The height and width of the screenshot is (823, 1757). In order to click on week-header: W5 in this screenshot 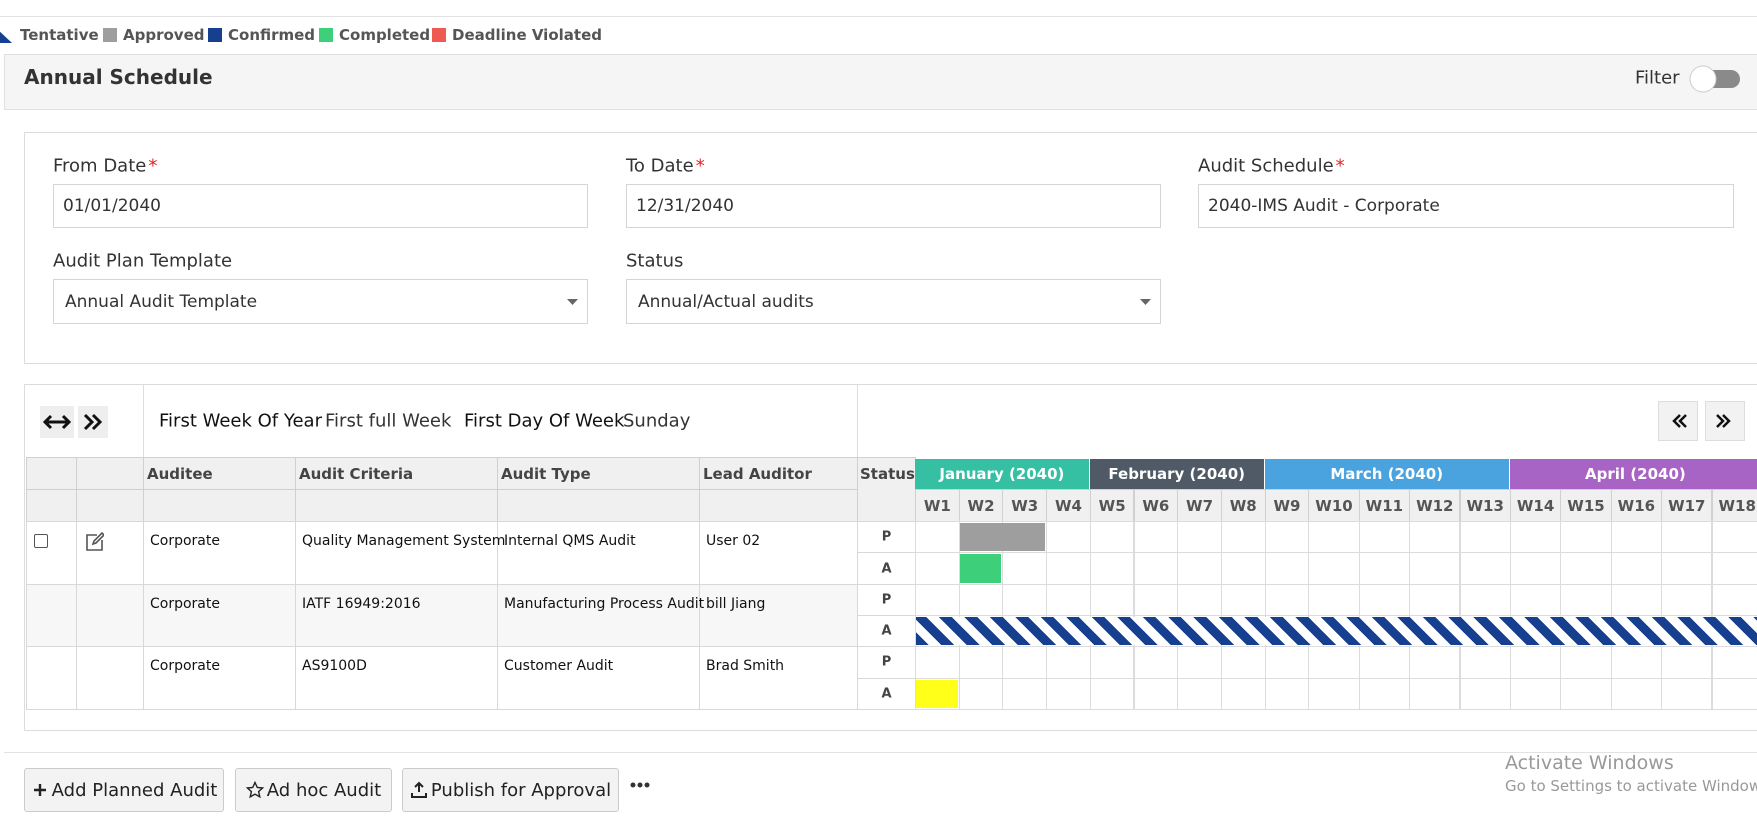, I will do `click(1112, 505)`.